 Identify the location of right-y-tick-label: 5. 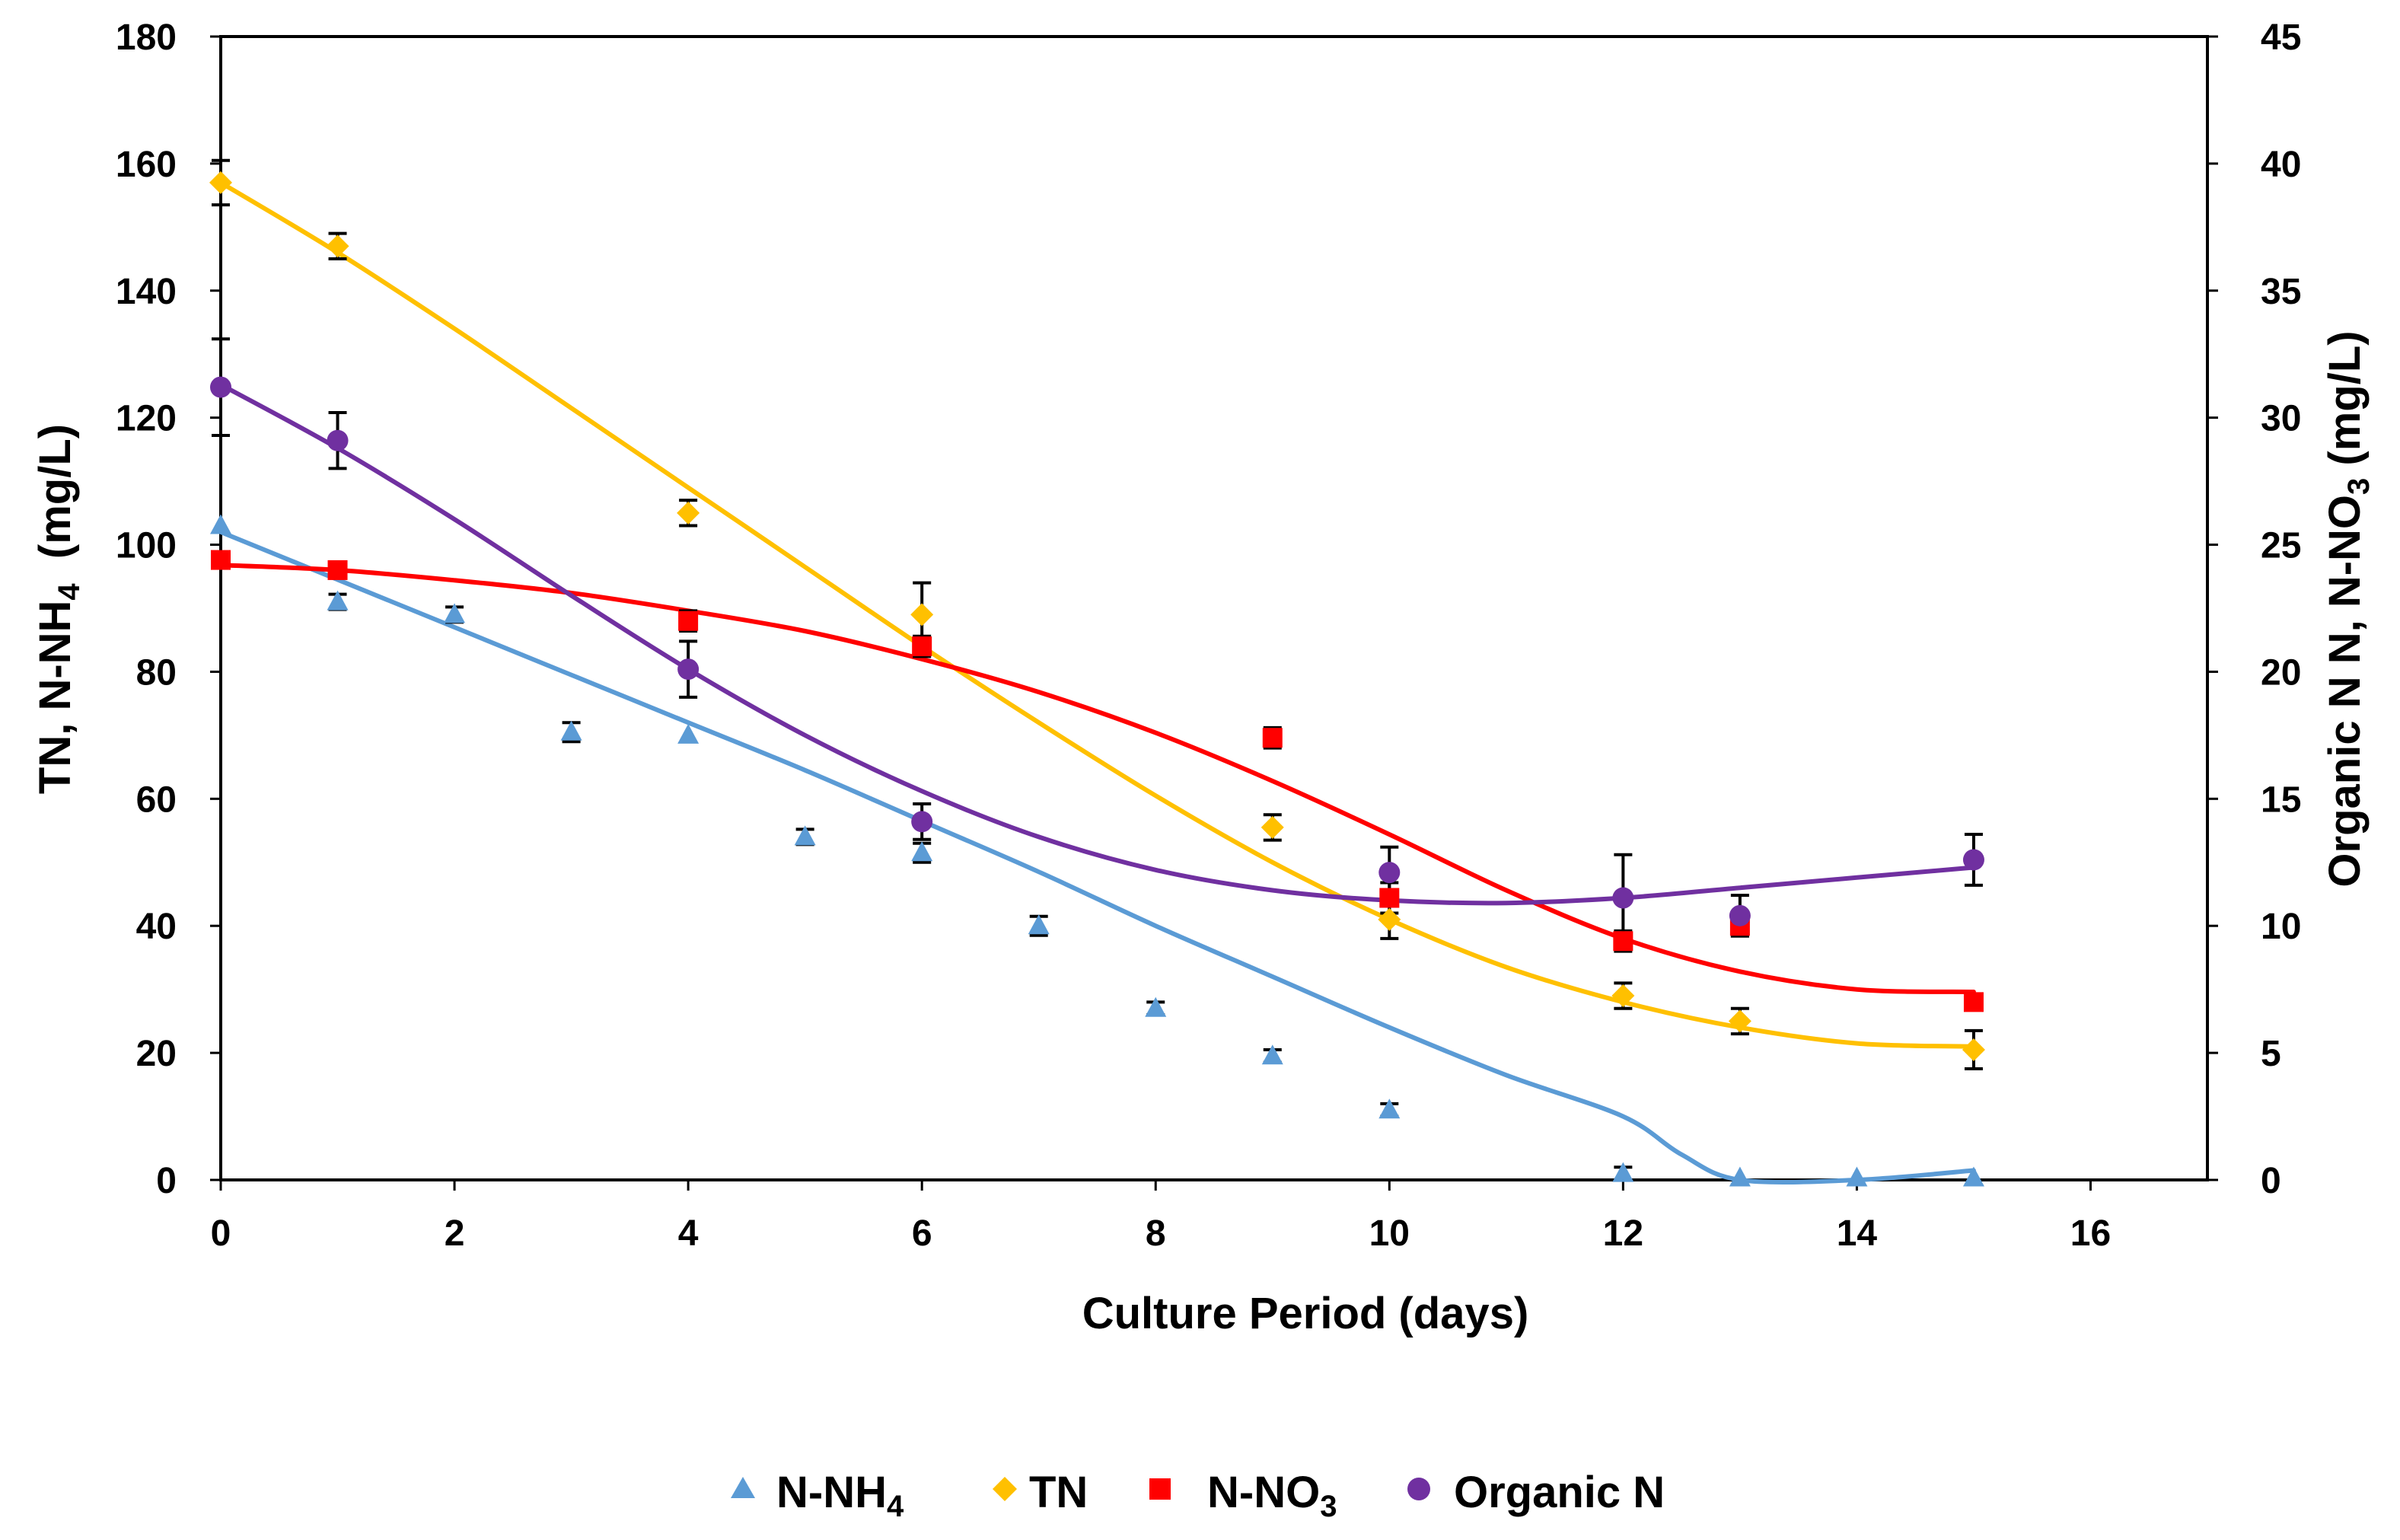
(2271, 1054).